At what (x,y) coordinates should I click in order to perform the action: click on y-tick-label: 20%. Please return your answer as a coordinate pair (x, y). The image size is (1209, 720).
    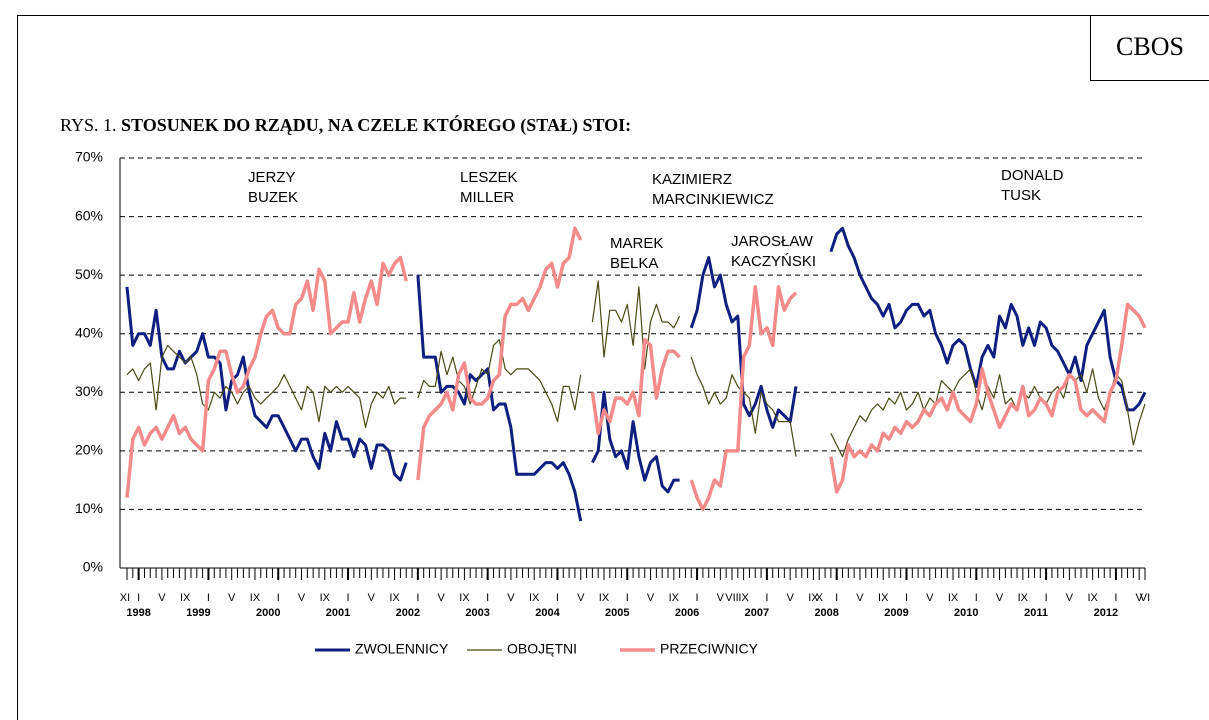
    Looking at the image, I should click on (89, 450).